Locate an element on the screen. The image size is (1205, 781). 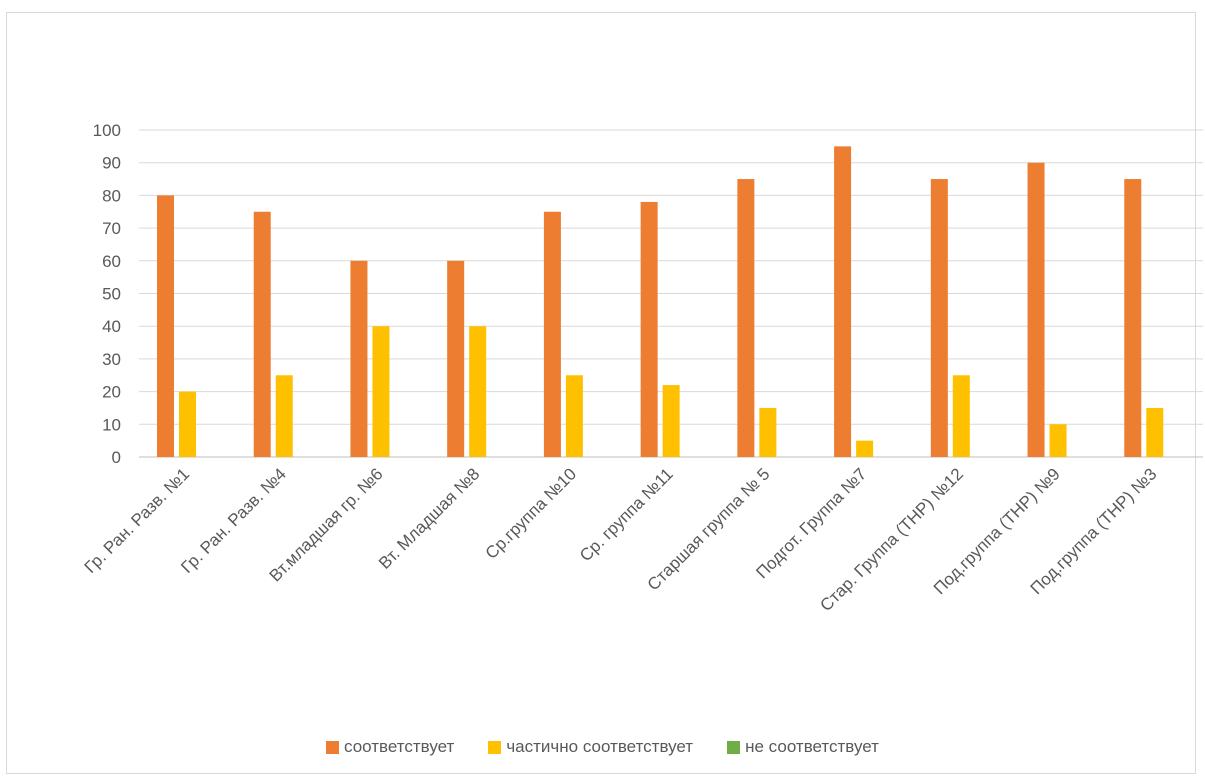
x-tick-label-3: Вт. Младшая №8 is located at coordinates (429, 518).